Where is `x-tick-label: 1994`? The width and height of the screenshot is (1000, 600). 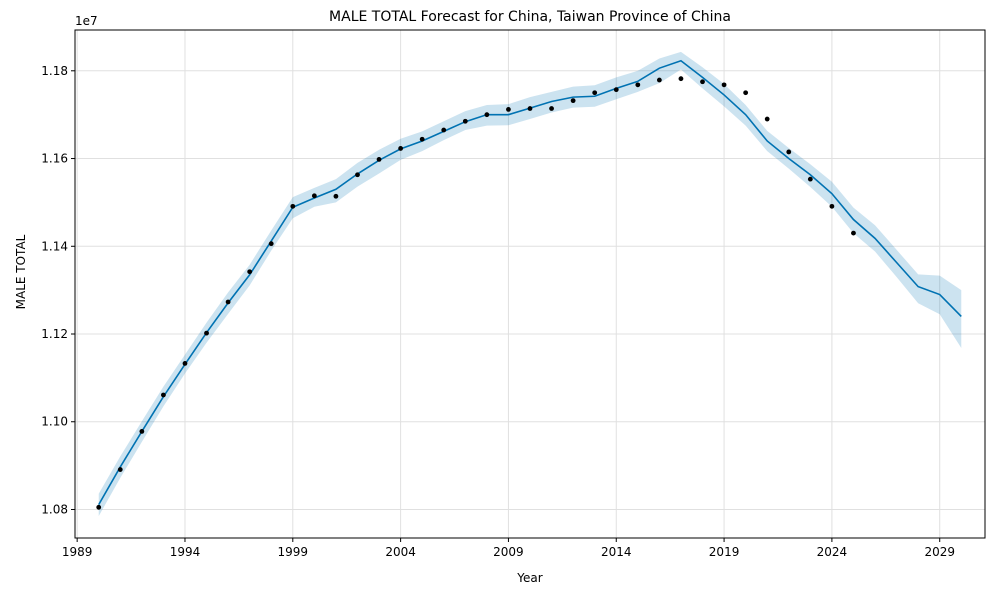 x-tick-label: 1994 is located at coordinates (185, 552).